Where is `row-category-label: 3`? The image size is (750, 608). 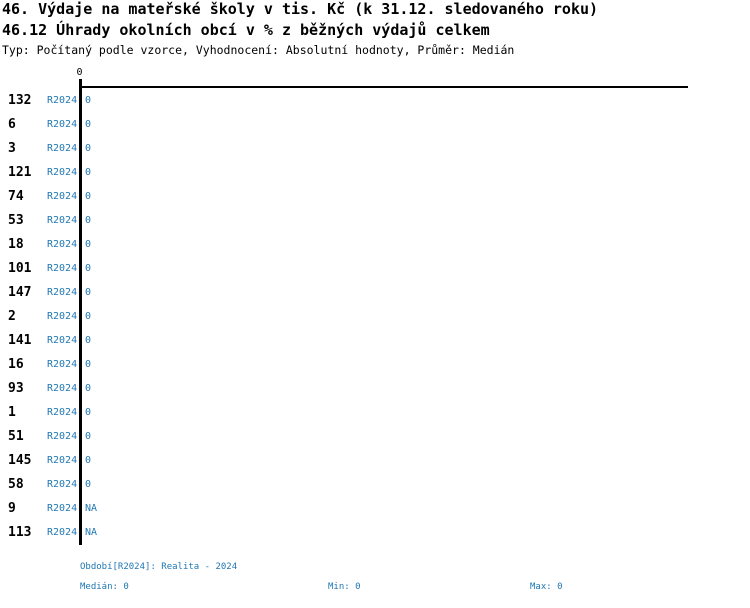 row-category-label: 3 is located at coordinates (12, 148).